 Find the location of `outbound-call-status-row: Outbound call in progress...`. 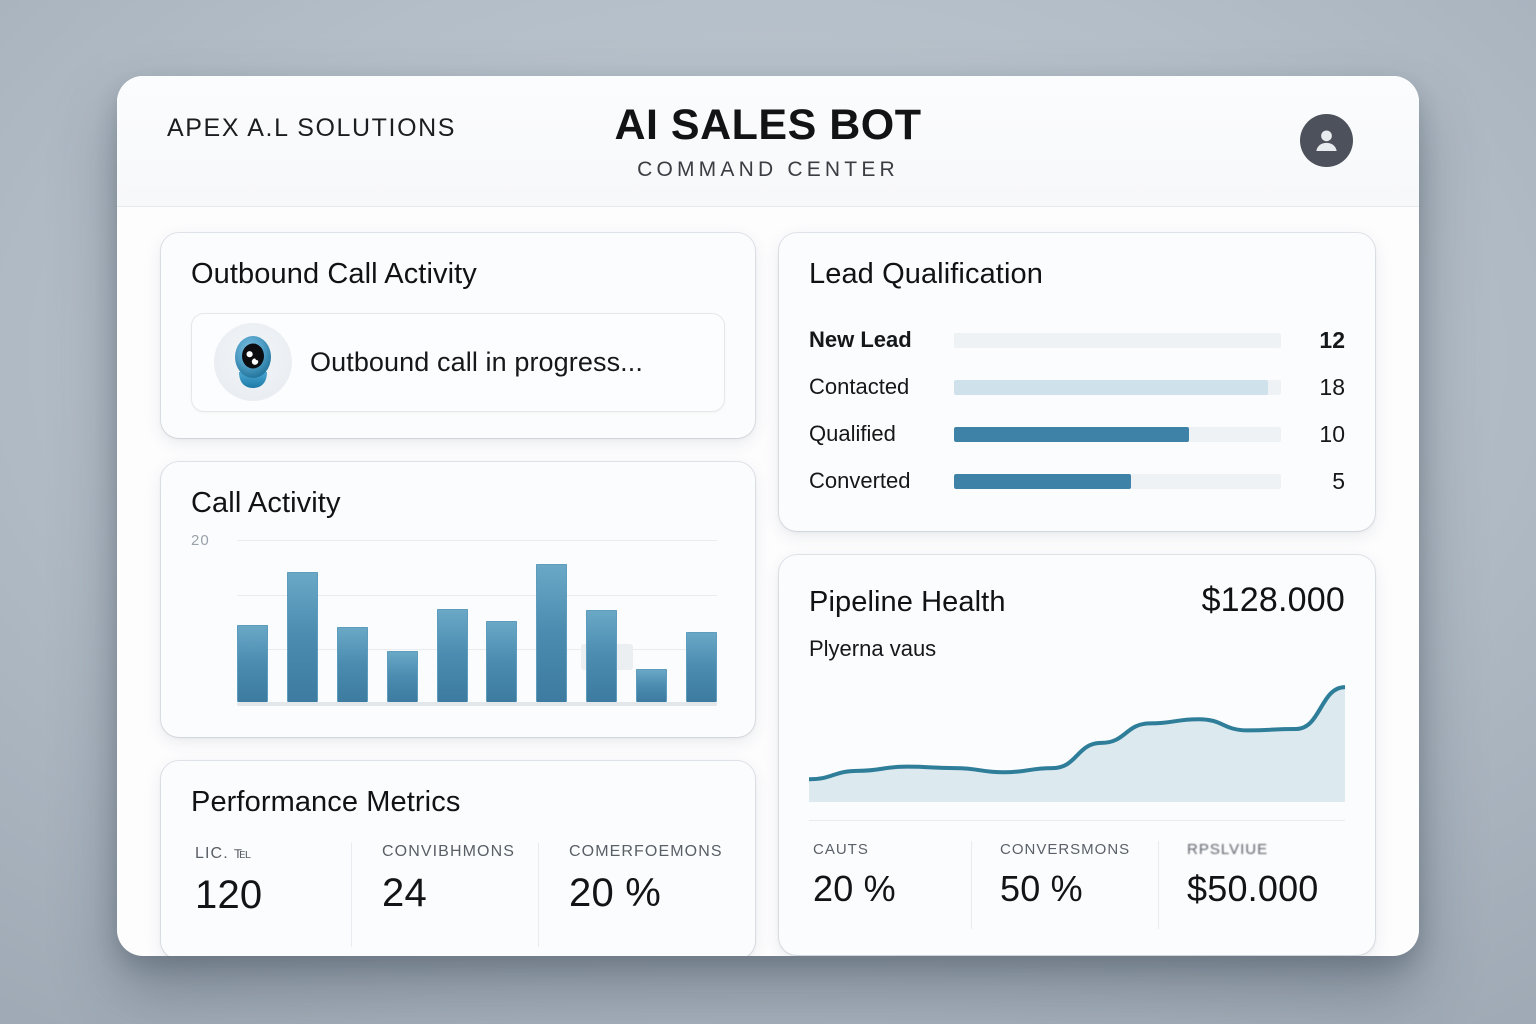

outbound-call-status-row: Outbound call in progress... is located at coordinates (458, 362).